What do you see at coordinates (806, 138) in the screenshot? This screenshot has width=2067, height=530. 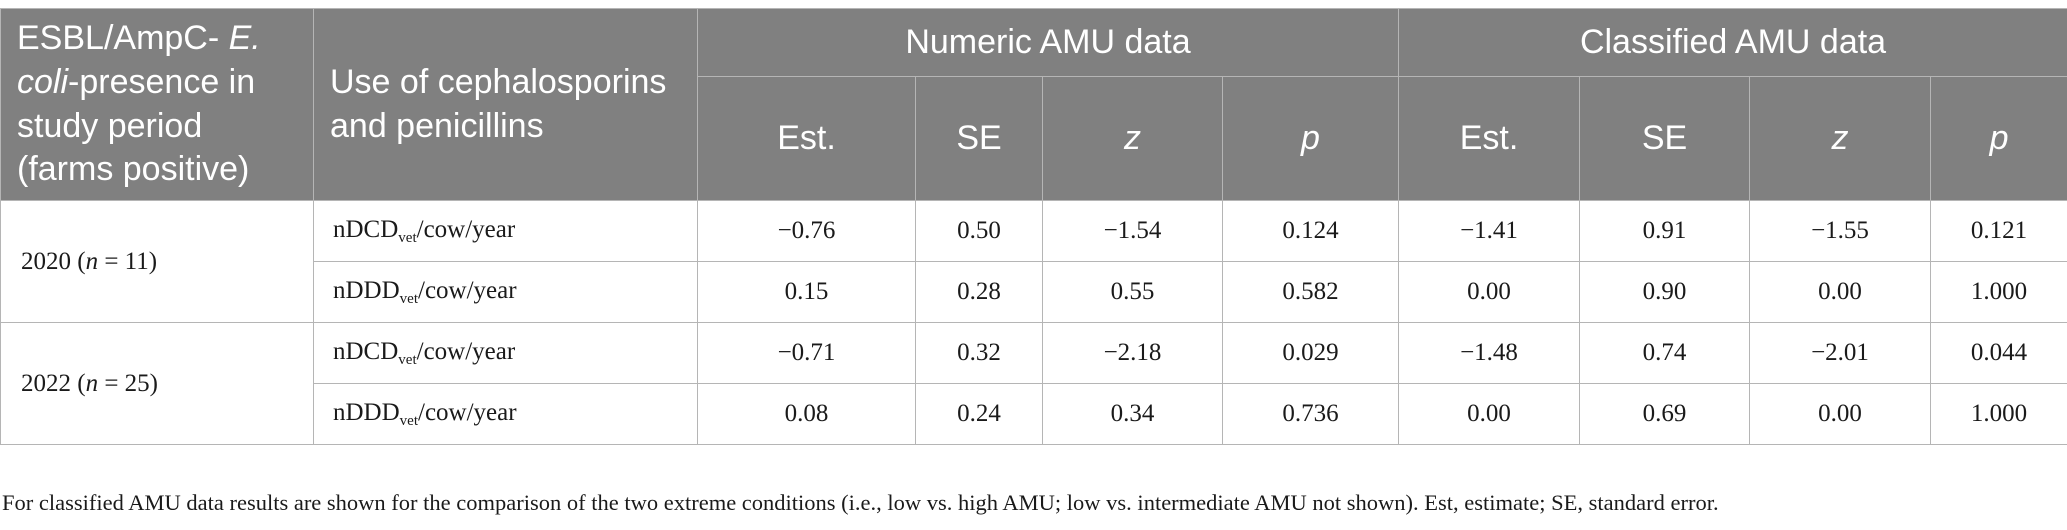 I see `header-num-est: Est.` at bounding box center [806, 138].